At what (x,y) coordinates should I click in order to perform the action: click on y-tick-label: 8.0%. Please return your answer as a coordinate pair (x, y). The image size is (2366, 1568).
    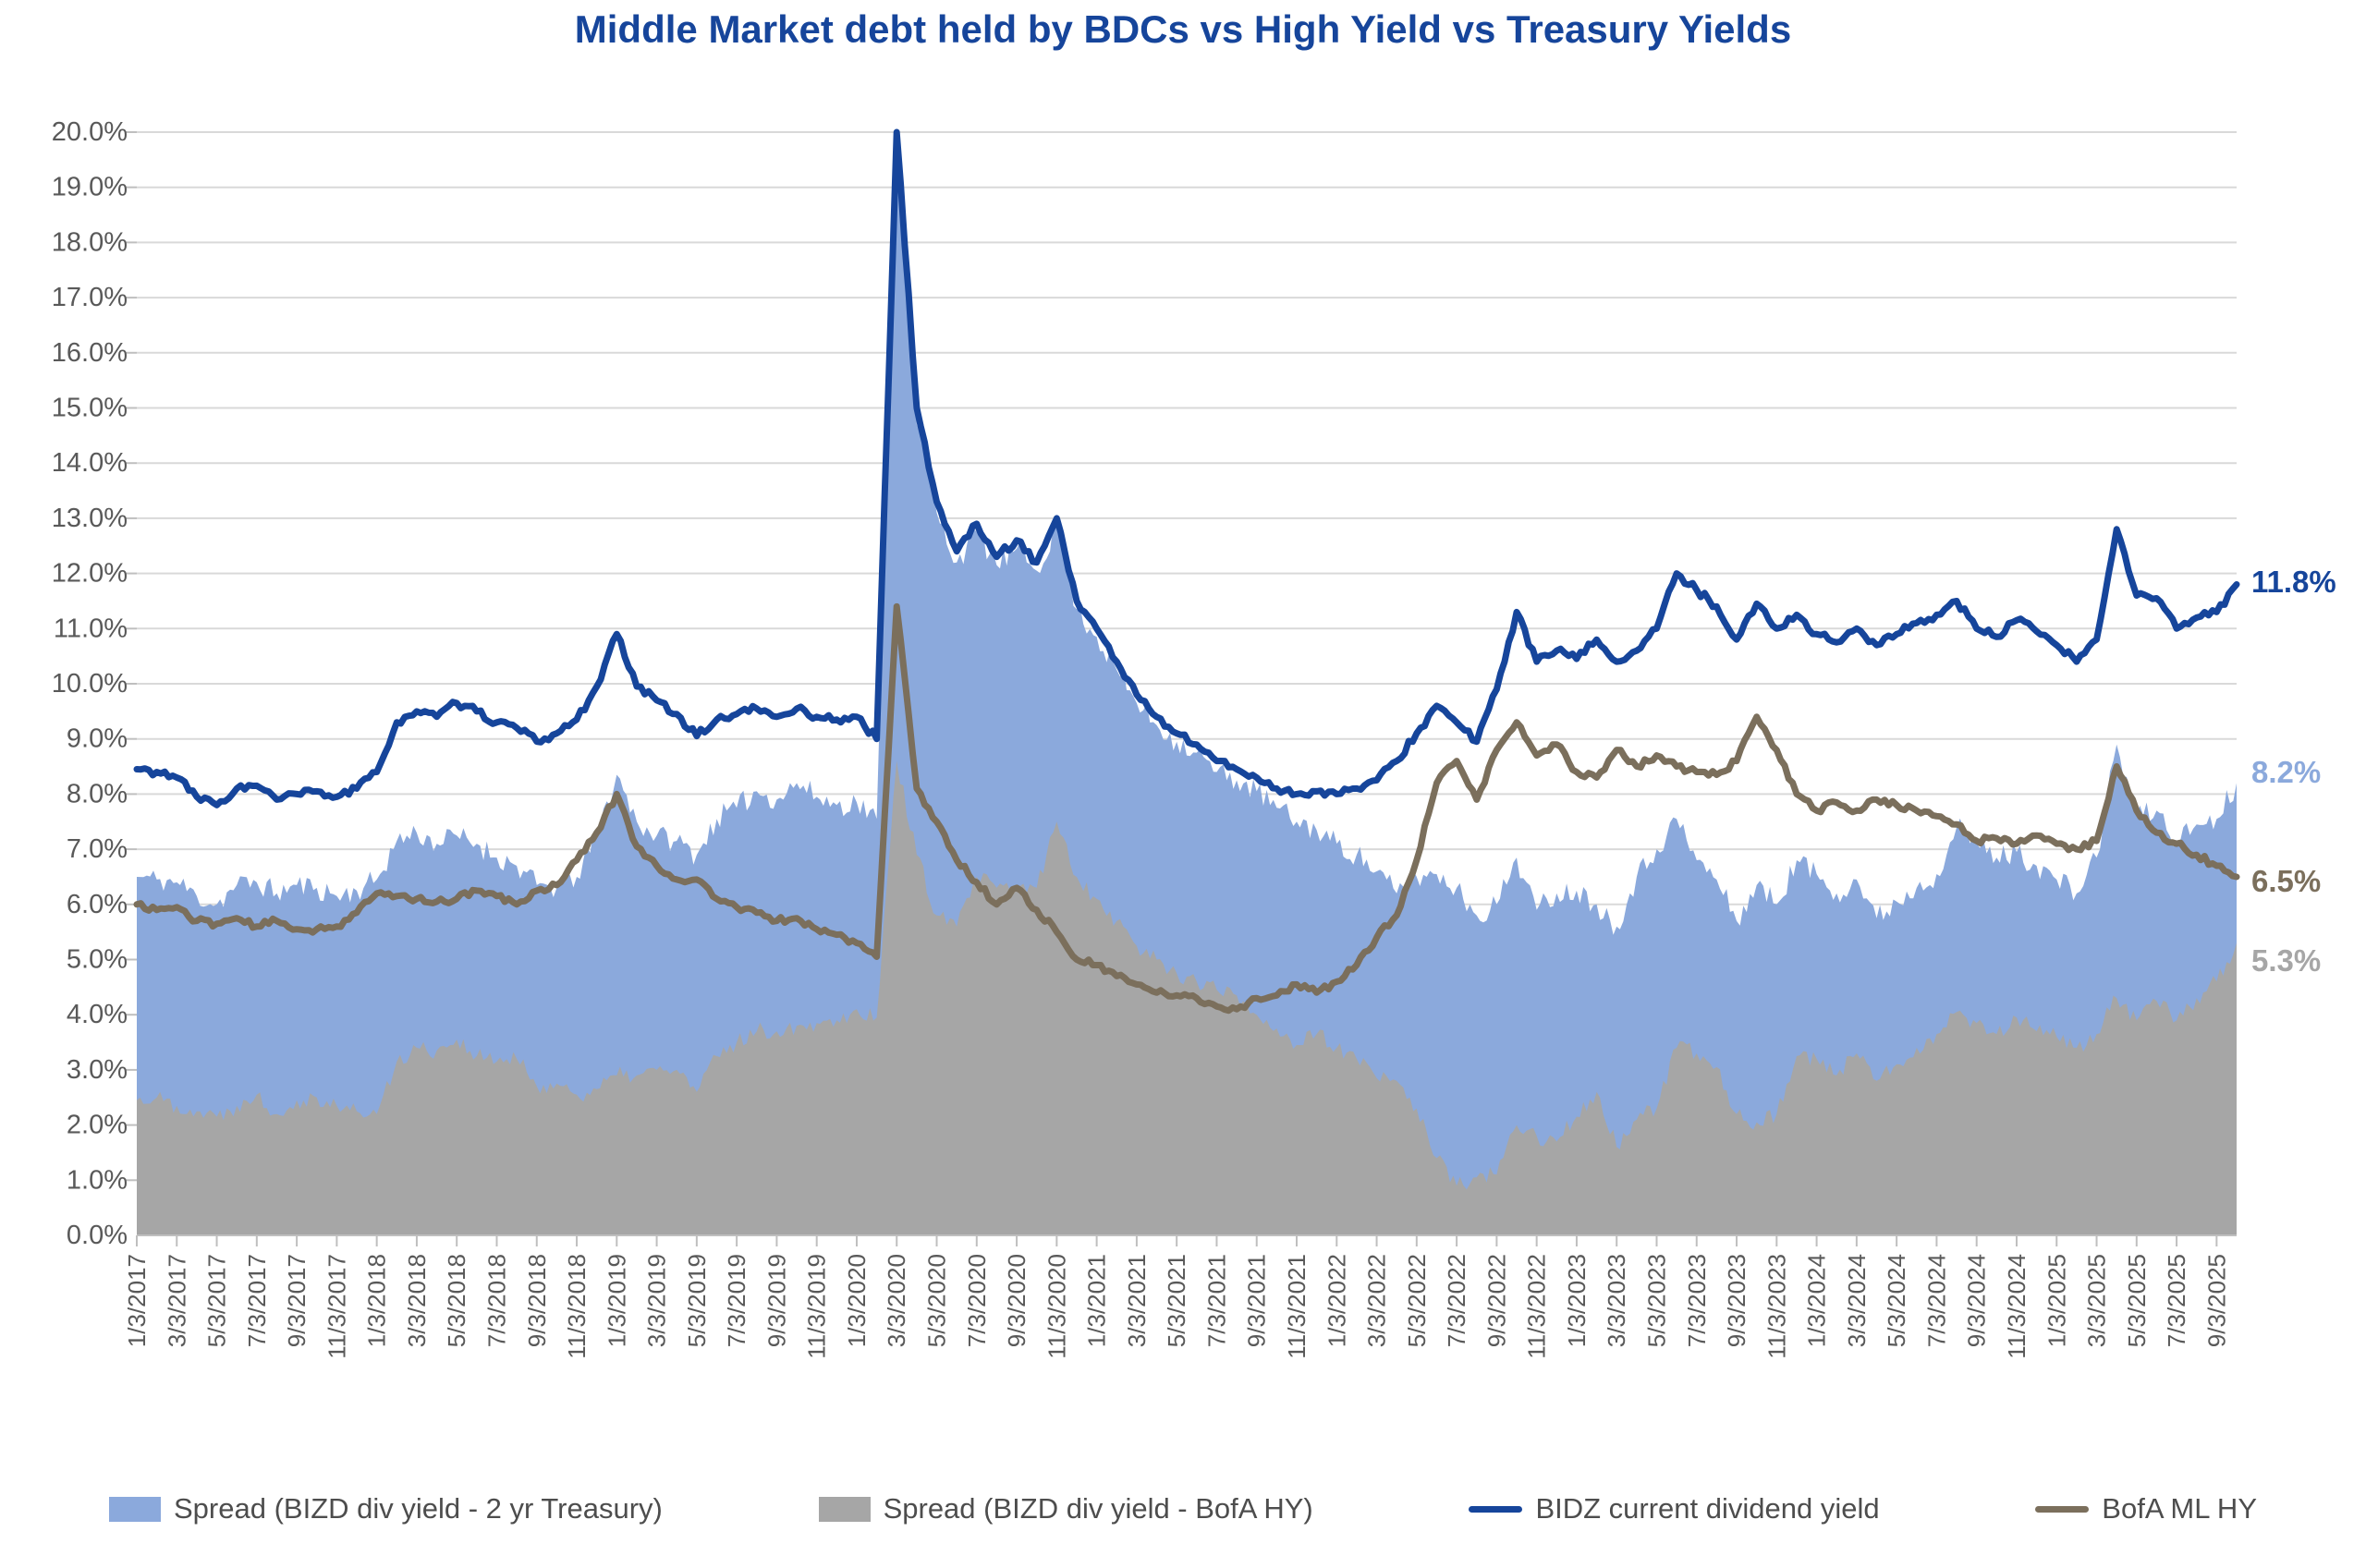
    Looking at the image, I should click on (97, 793).